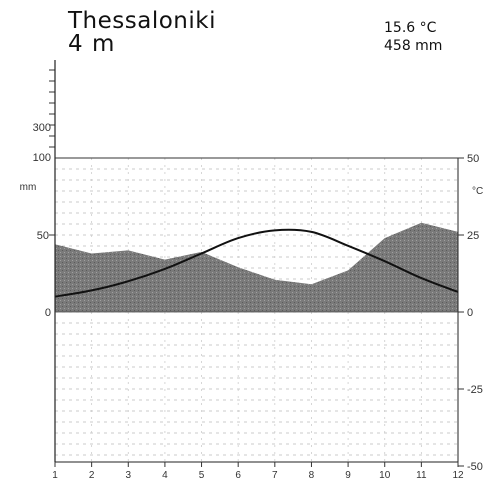  What do you see at coordinates (28, 187) in the screenshot?
I see `precip-axis-label: mm` at bounding box center [28, 187].